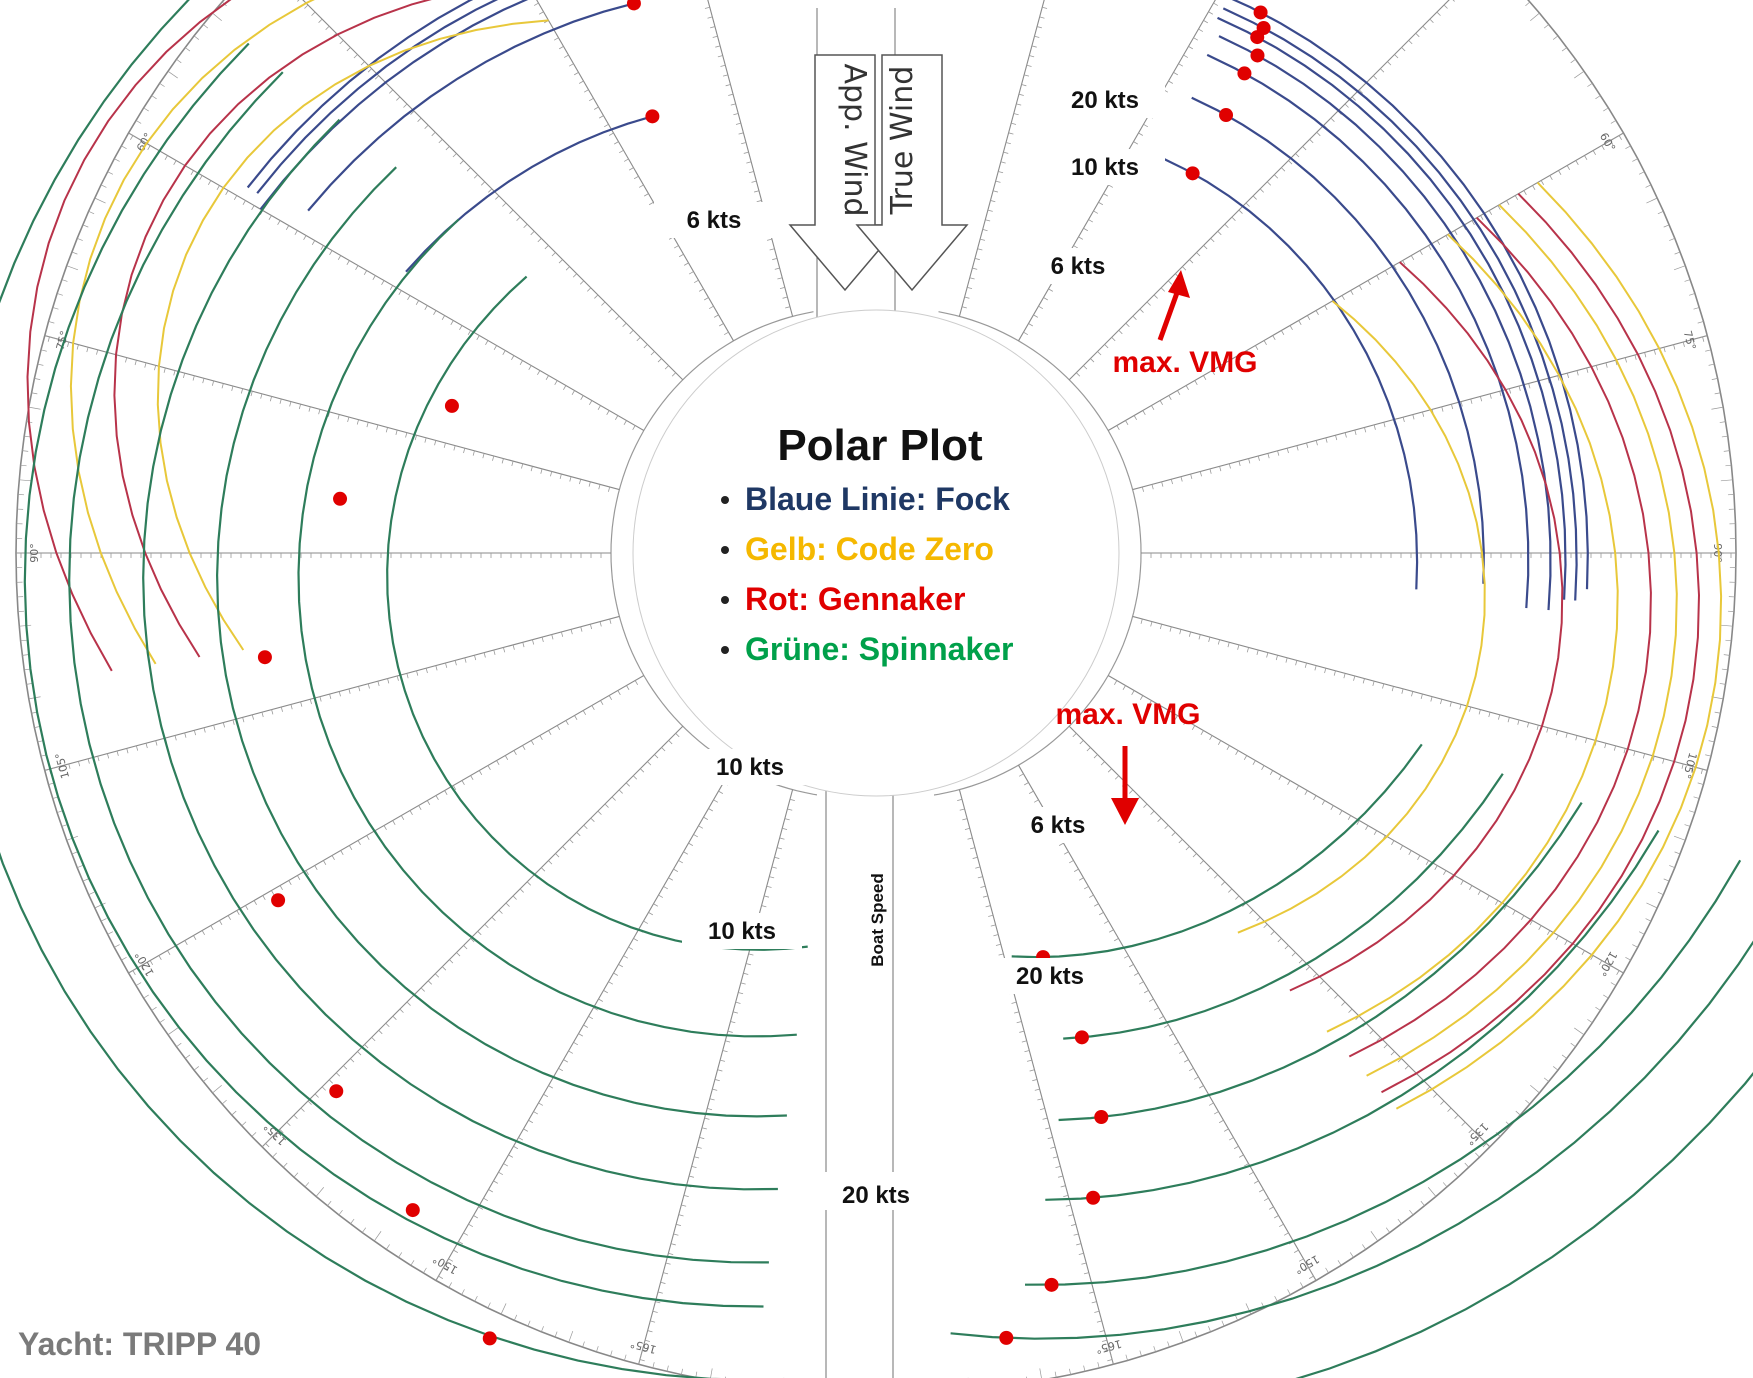 The height and width of the screenshot is (1378, 1753). I want to click on center-disc, so click(876, 553).